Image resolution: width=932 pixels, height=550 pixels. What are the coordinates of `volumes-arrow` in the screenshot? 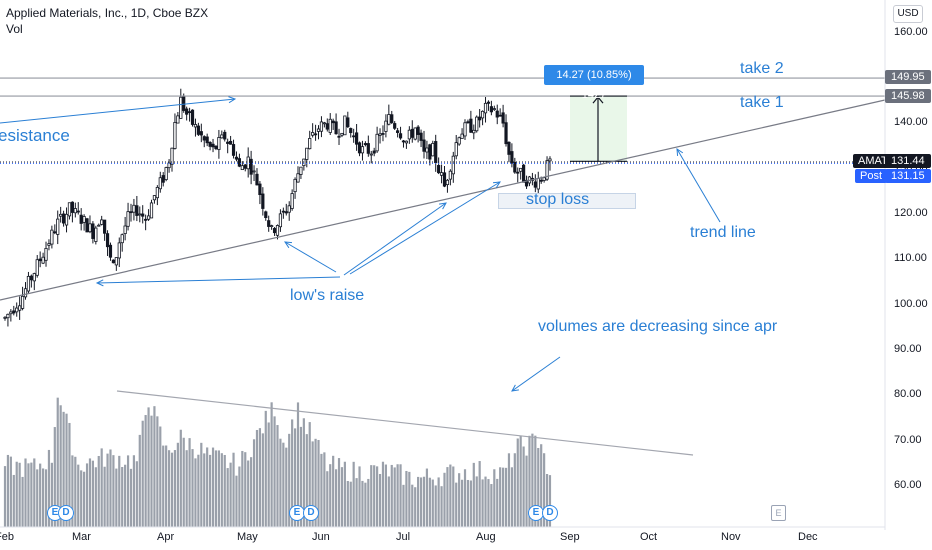 It's located at (536, 374).